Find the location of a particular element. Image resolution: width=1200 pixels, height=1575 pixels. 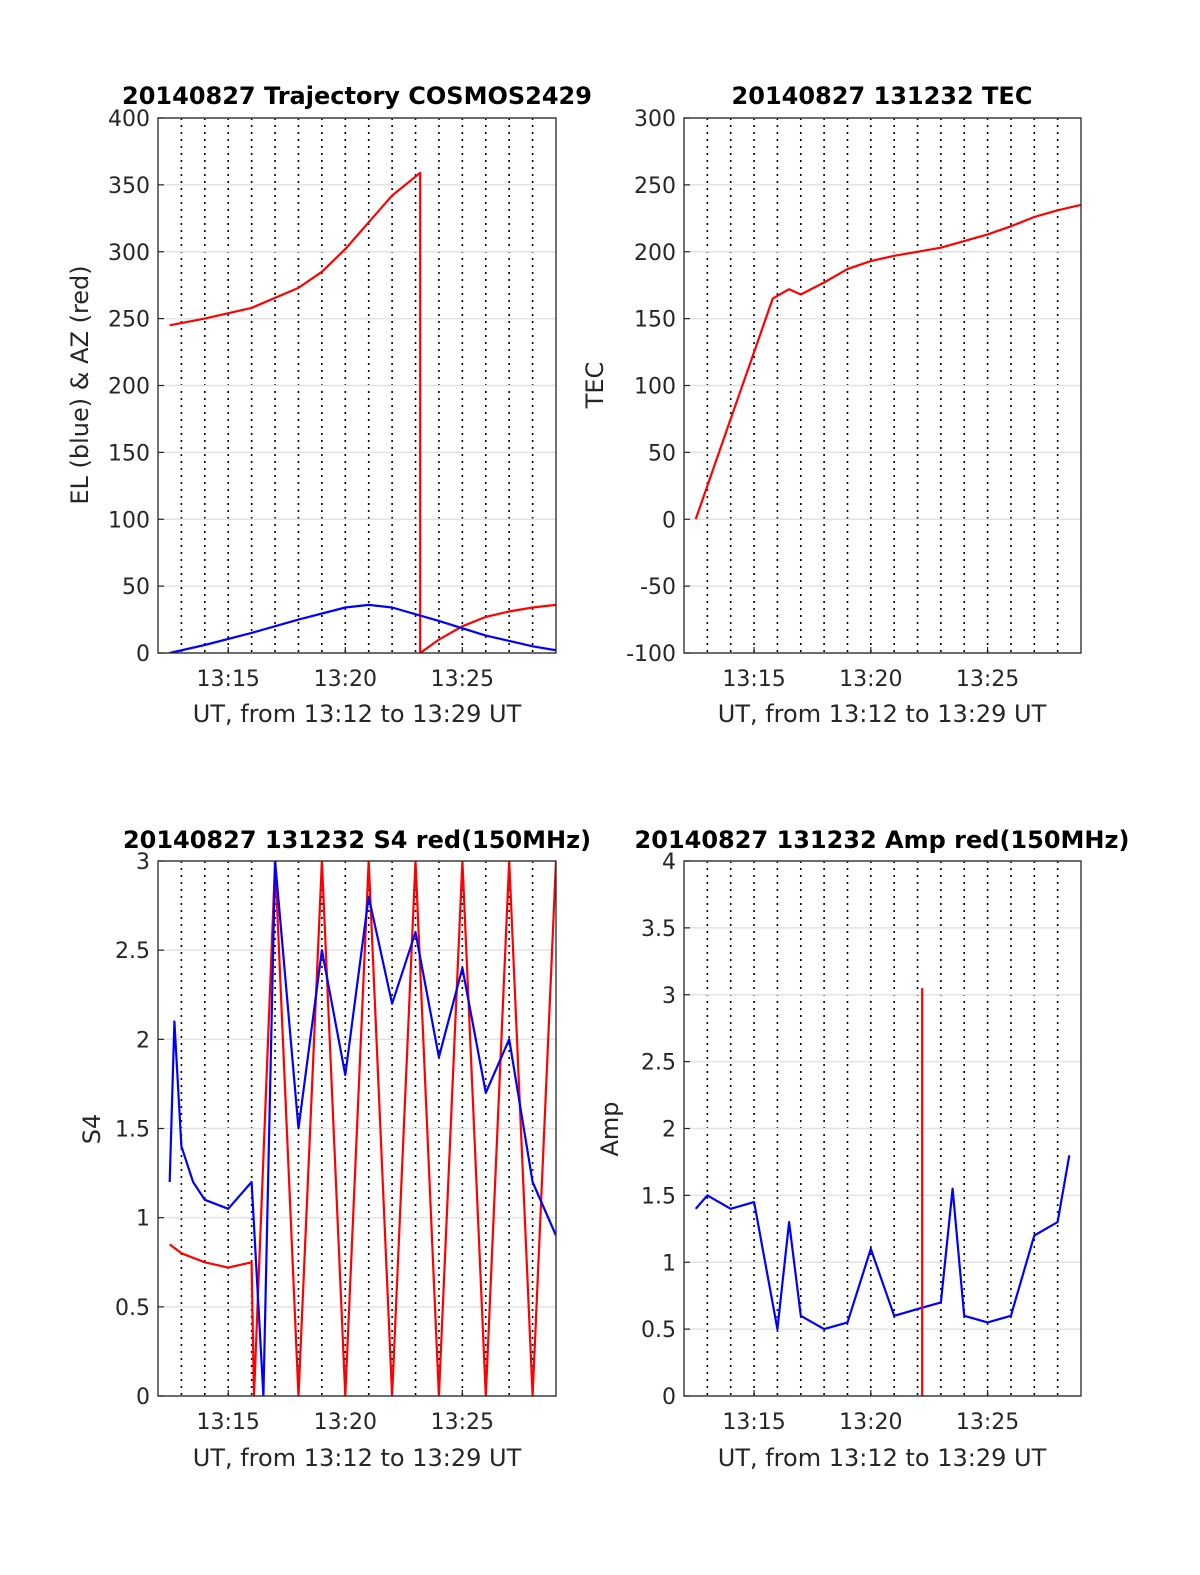

amp-y-tick-label: 3.5 is located at coordinates (658, 929).